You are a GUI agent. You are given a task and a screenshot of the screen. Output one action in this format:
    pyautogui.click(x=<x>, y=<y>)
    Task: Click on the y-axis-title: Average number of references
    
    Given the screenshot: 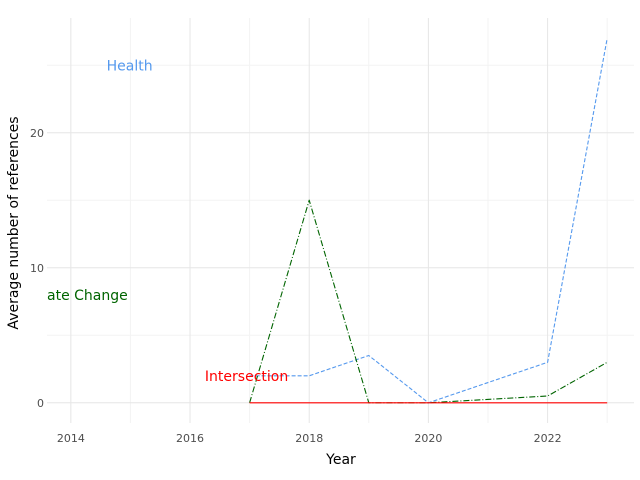 What is the action you would take?
    pyautogui.click(x=14, y=222)
    